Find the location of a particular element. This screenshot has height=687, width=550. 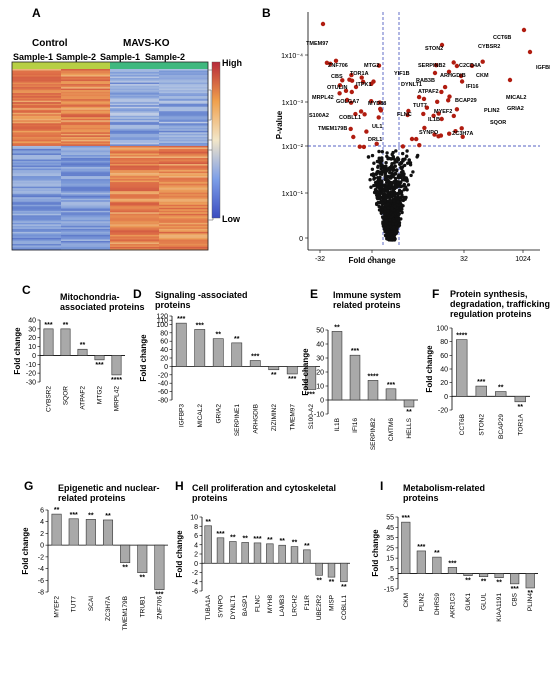

y-tick-label: 40 is located at coordinates (320, 345).